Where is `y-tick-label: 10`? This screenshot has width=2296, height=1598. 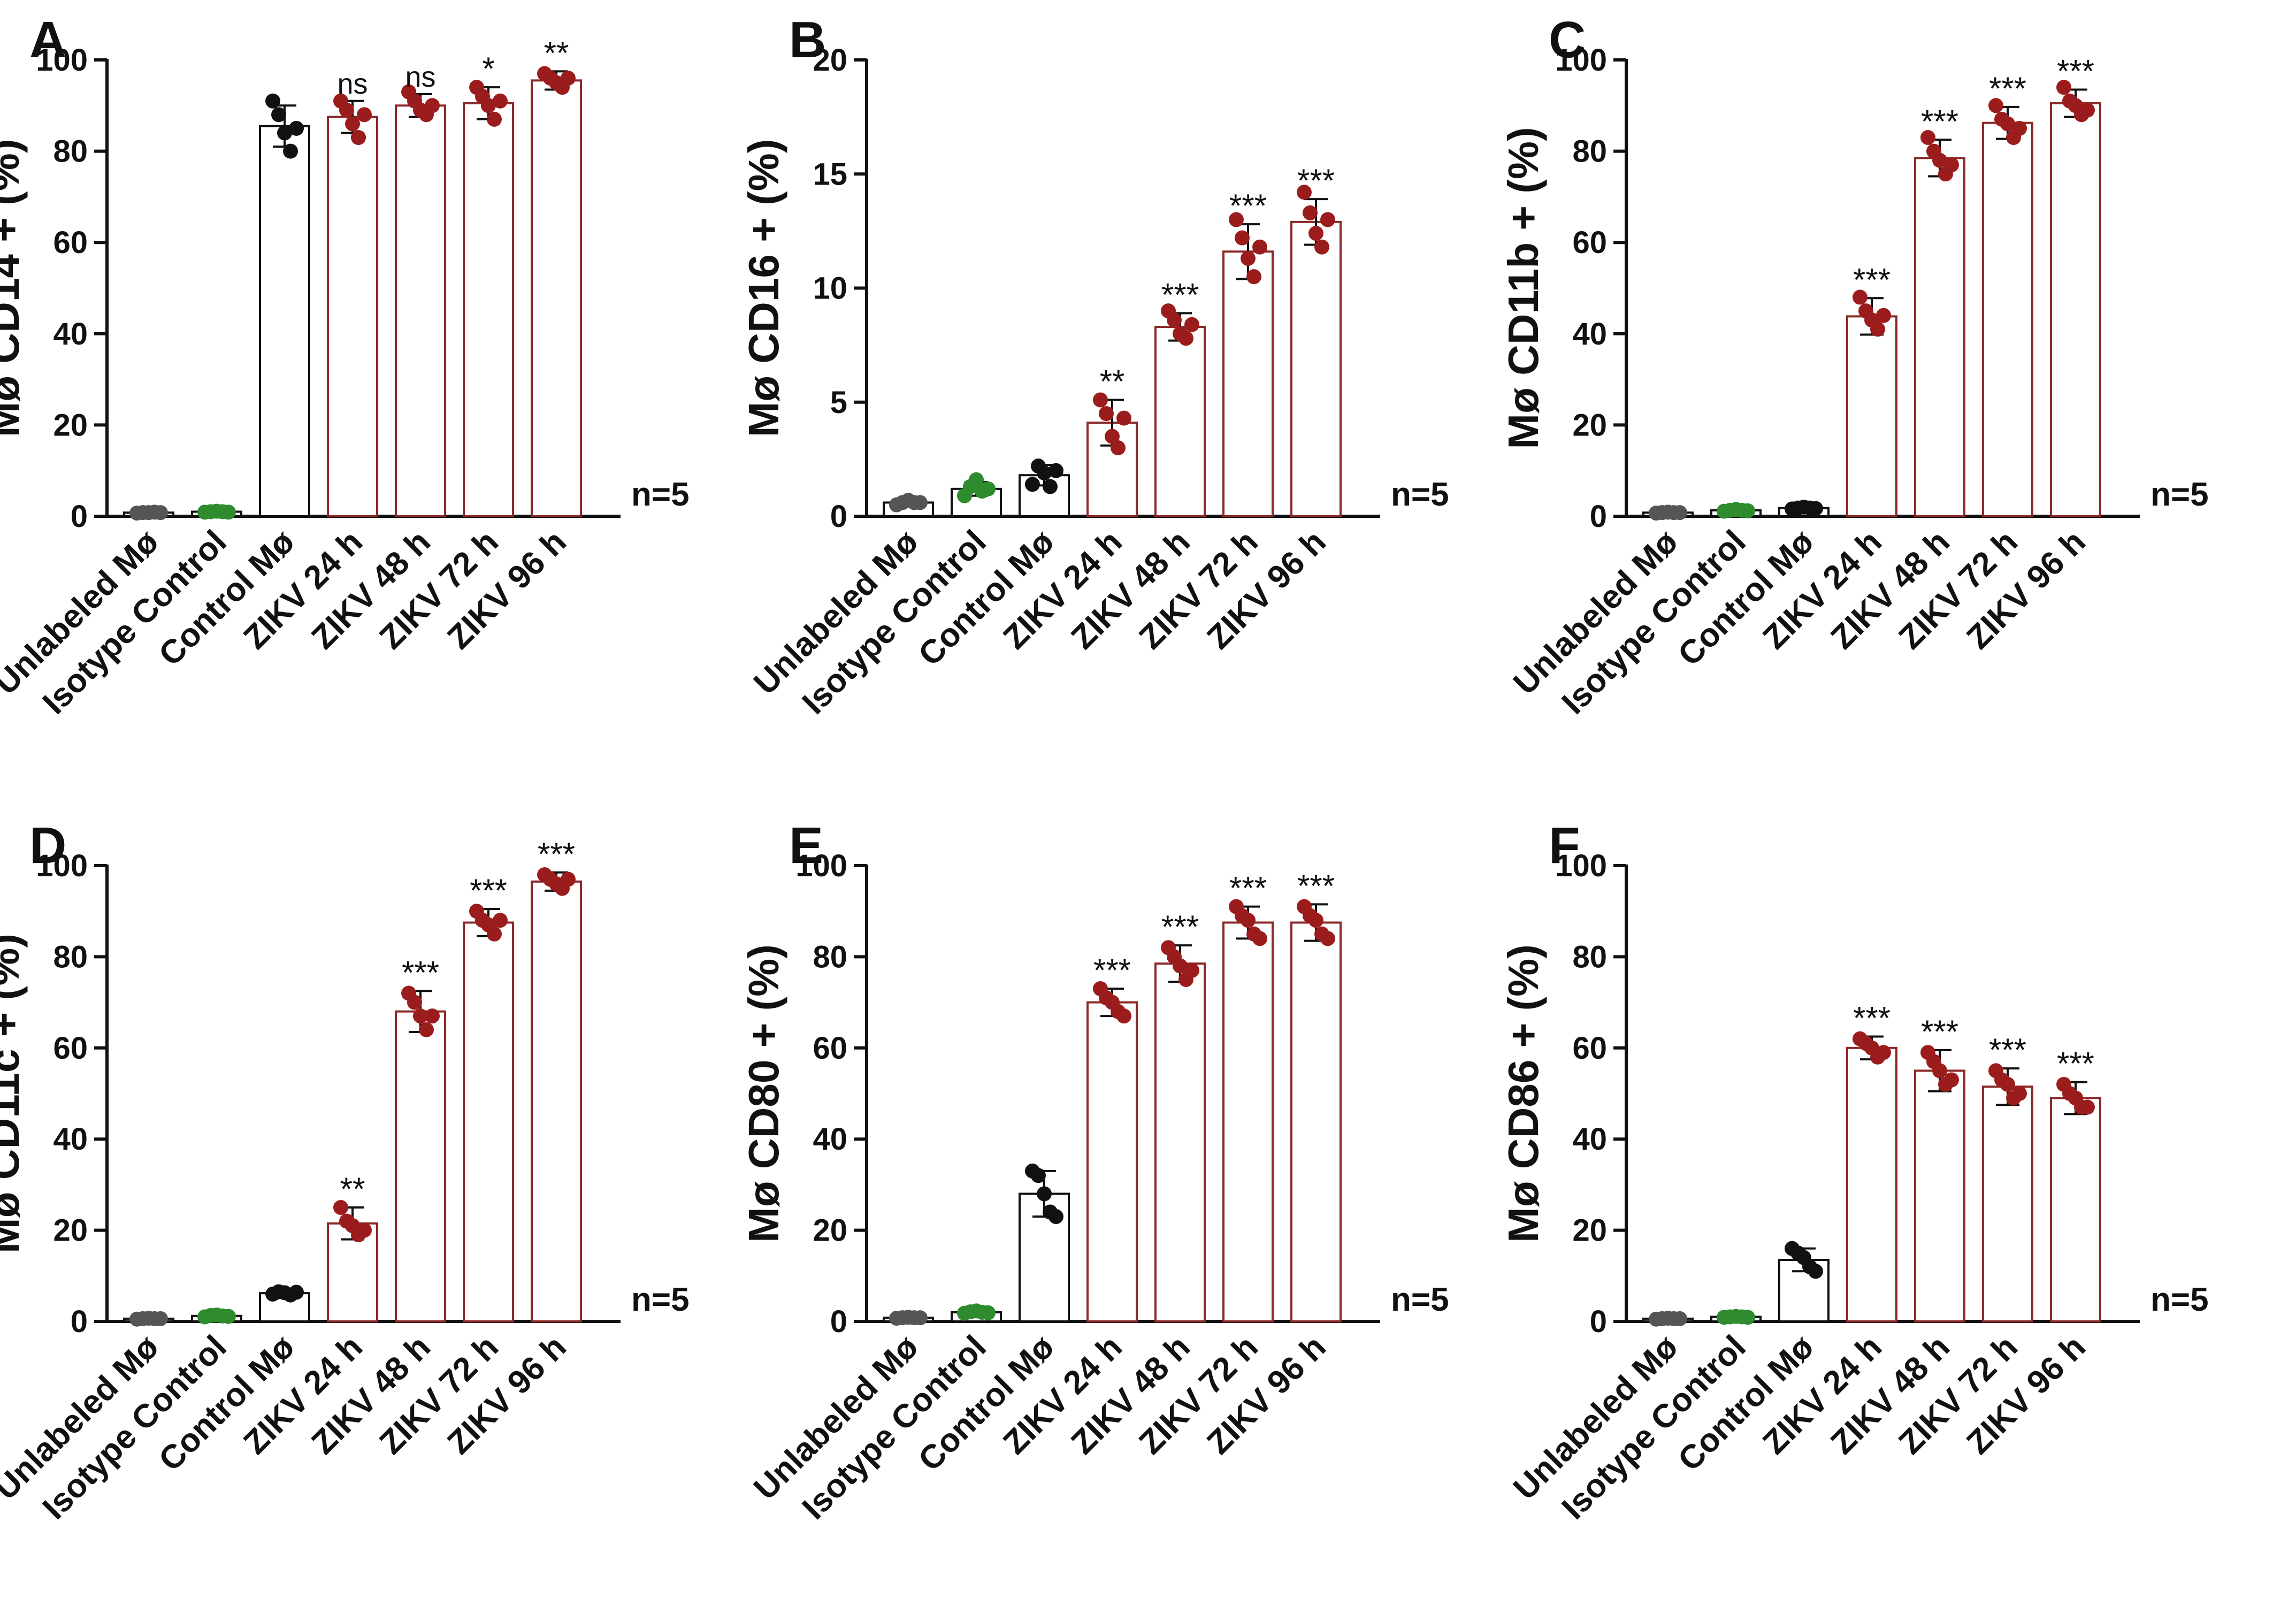 y-tick-label: 10 is located at coordinates (830, 289).